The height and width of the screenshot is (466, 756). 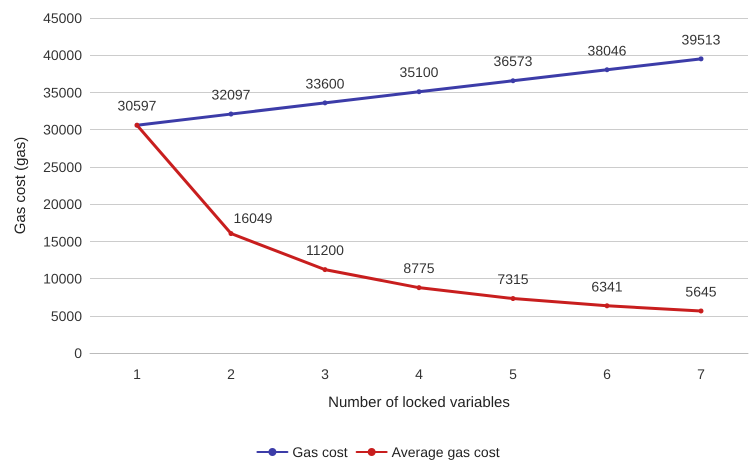 I want to click on data-label: 33600, so click(x=325, y=83).